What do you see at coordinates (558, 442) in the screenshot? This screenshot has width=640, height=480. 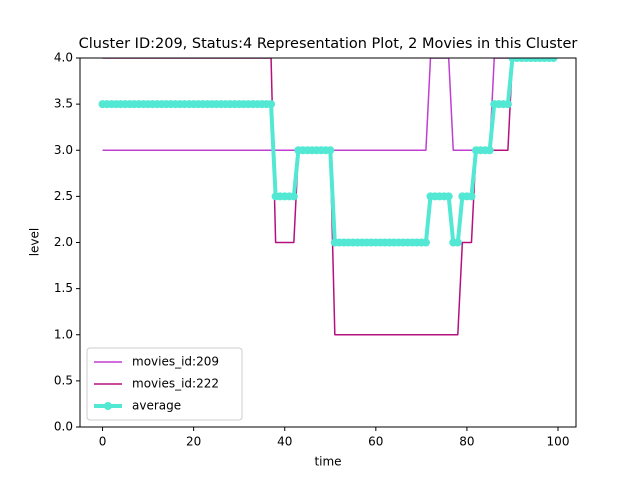 I see `x-tick-label: 100` at bounding box center [558, 442].